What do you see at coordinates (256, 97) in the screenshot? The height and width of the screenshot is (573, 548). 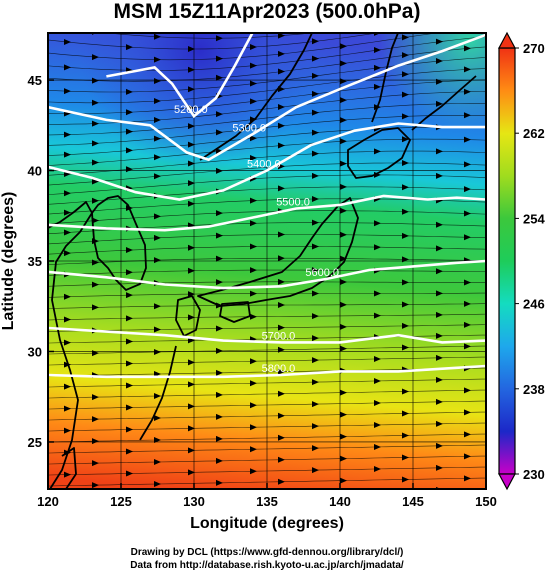 I see `coastline-russia` at bounding box center [256, 97].